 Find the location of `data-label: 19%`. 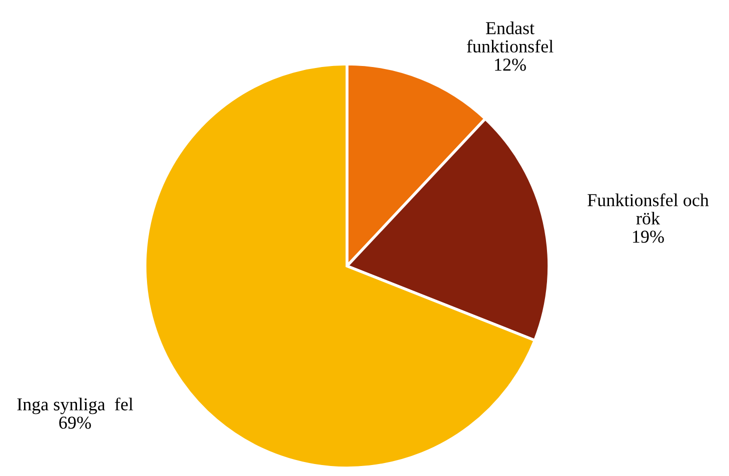

data-label: 19% is located at coordinates (648, 236).